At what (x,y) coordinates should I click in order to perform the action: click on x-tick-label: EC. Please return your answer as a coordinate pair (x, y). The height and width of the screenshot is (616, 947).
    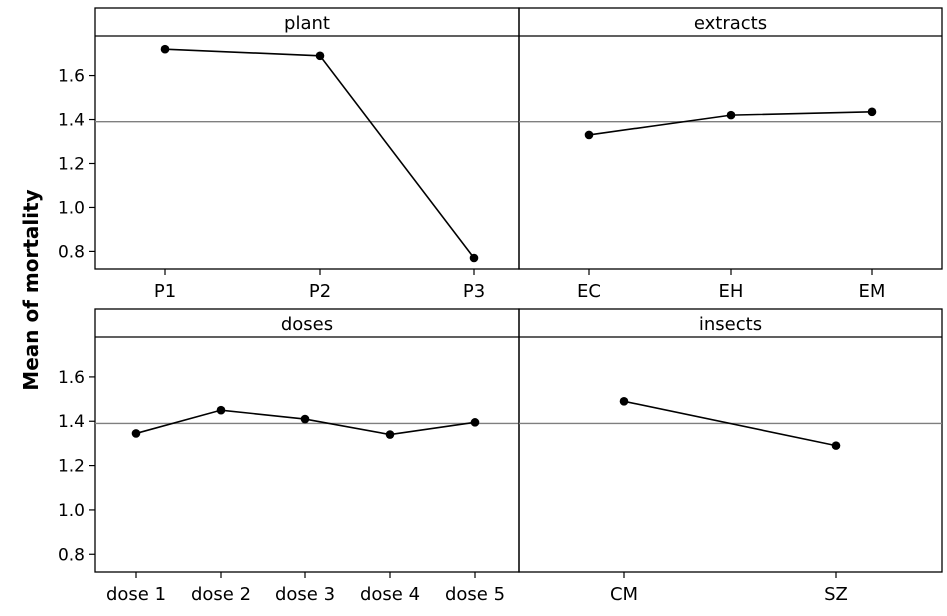
    Looking at the image, I should click on (589, 291).